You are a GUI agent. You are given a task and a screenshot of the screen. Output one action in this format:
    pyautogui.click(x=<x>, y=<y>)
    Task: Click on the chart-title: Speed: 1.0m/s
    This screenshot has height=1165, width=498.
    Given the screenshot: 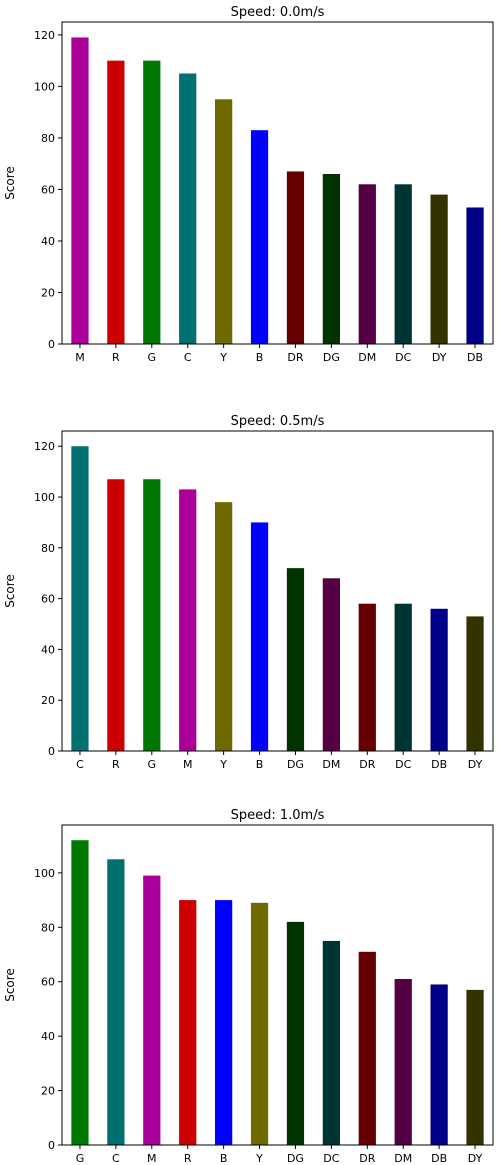 What is the action you would take?
    pyautogui.click(x=278, y=815)
    